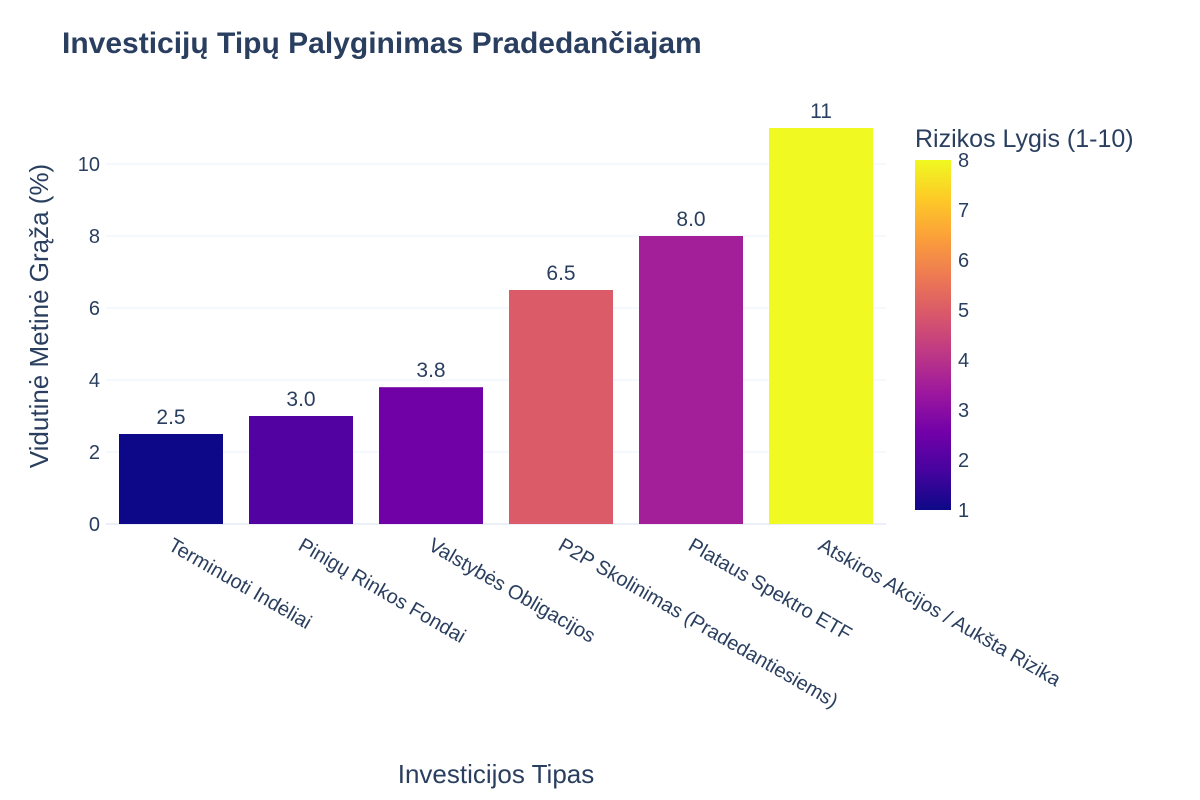 This screenshot has height=800, width=1200. I want to click on bar-value-label: 2.5, so click(170, 417).